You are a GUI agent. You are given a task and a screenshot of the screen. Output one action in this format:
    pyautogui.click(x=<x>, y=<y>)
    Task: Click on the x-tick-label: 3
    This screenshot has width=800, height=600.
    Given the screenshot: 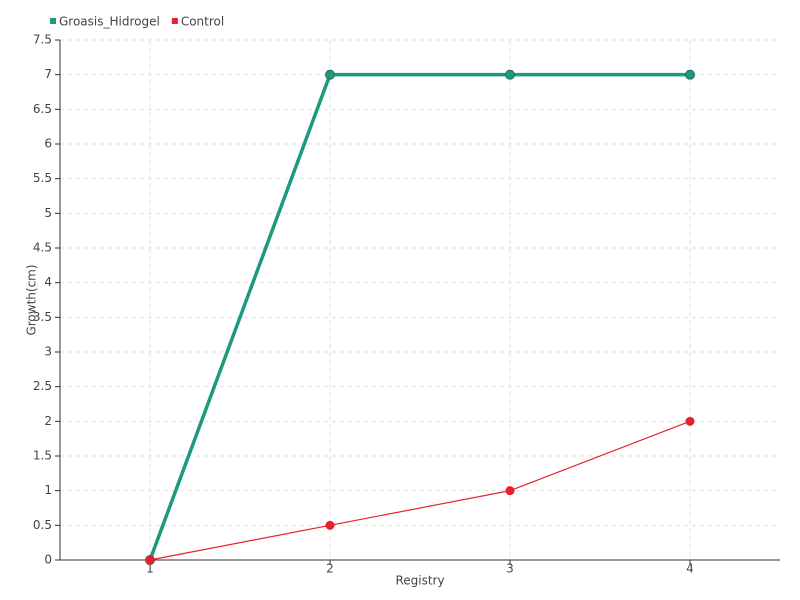 What is the action you would take?
    pyautogui.click(x=510, y=569)
    